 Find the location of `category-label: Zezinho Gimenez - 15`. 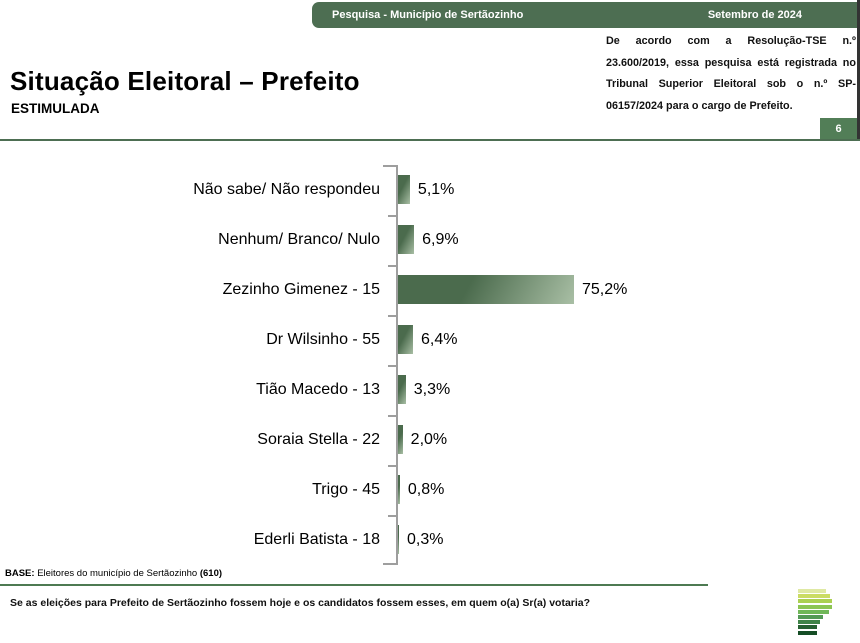

category-label: Zezinho Gimenez - 15 is located at coordinates (301, 289).